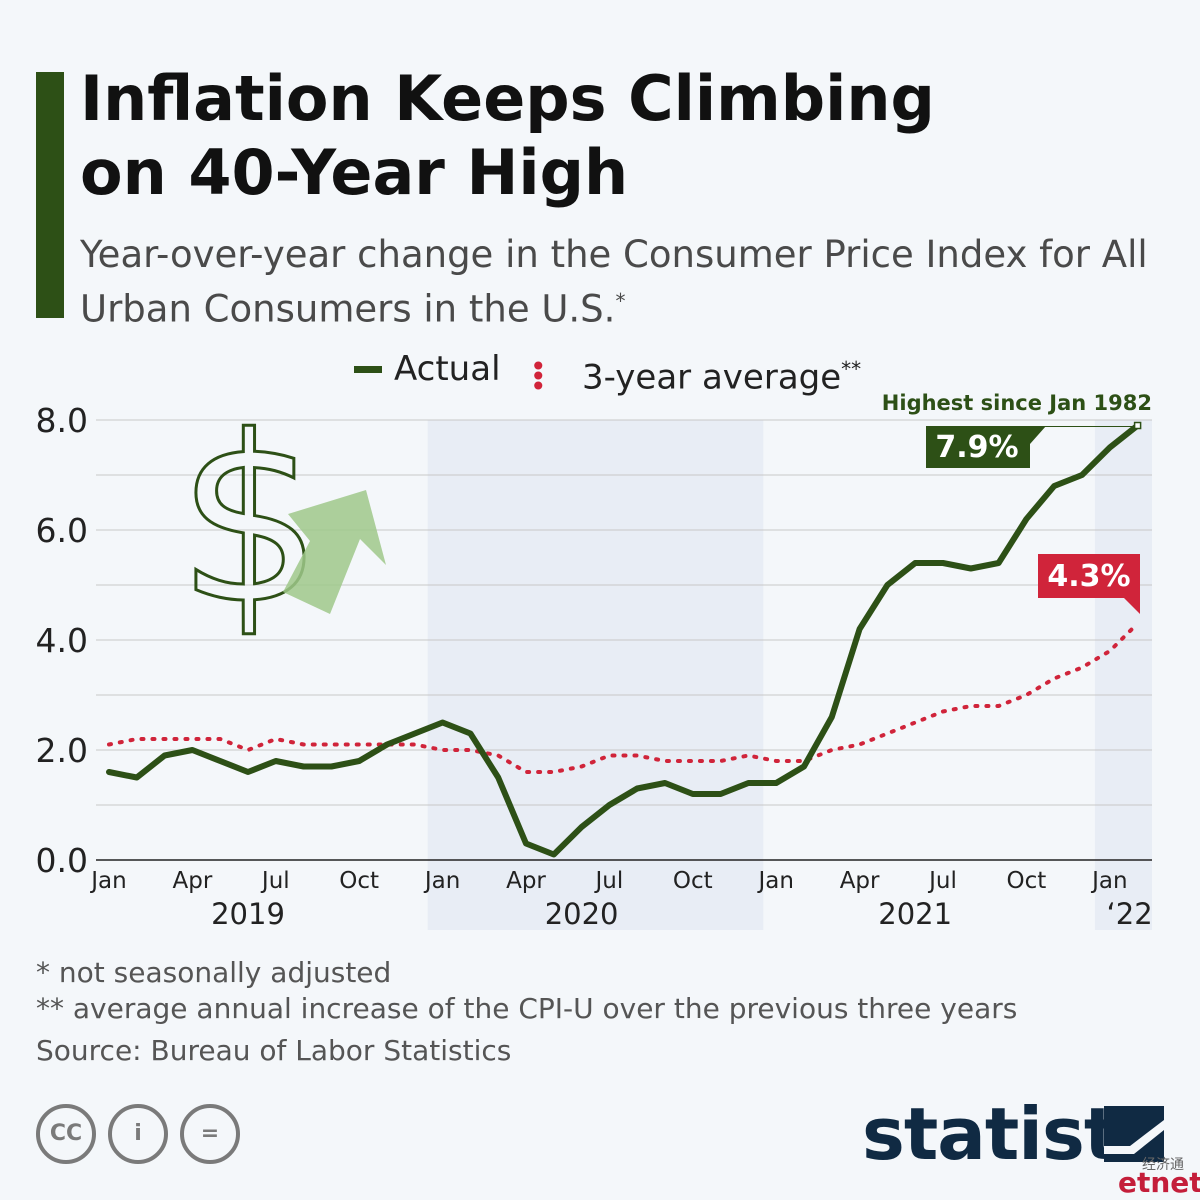 This screenshot has height=1200, width=1200. What do you see at coordinates (62, 530) in the screenshot?
I see `y-tick-label: 6.0` at bounding box center [62, 530].